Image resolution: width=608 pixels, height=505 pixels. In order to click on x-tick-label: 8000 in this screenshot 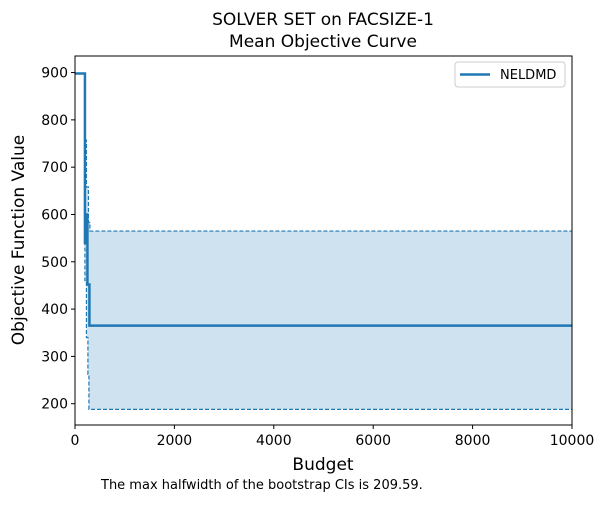, I will do `click(473, 441)`.